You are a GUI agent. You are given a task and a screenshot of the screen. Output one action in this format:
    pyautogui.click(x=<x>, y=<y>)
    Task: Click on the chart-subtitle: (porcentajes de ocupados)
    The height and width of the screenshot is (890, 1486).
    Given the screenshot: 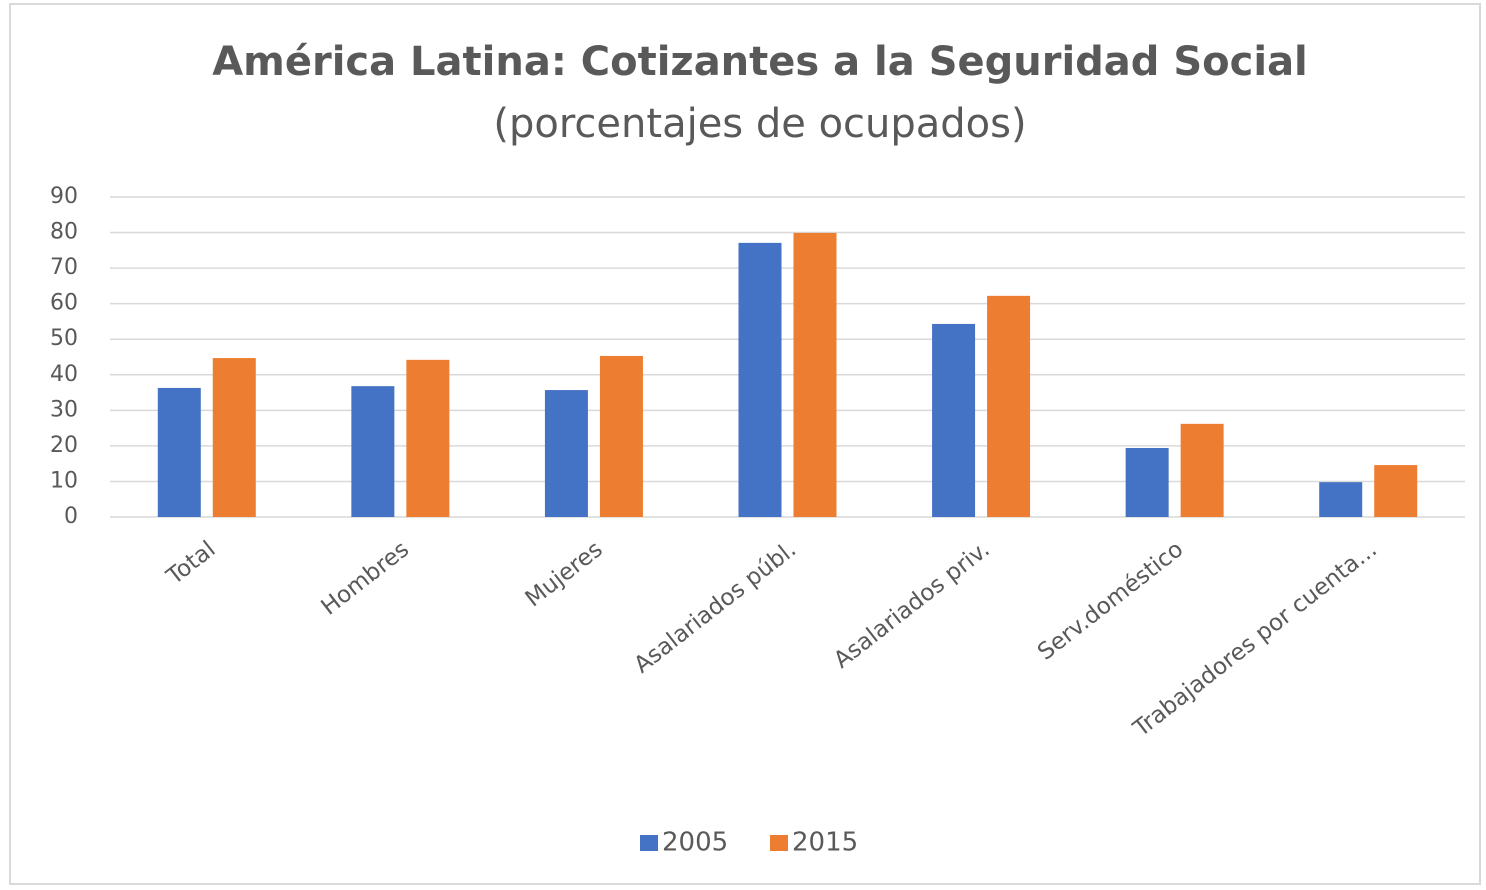 What is the action you would take?
    pyautogui.click(x=759, y=124)
    